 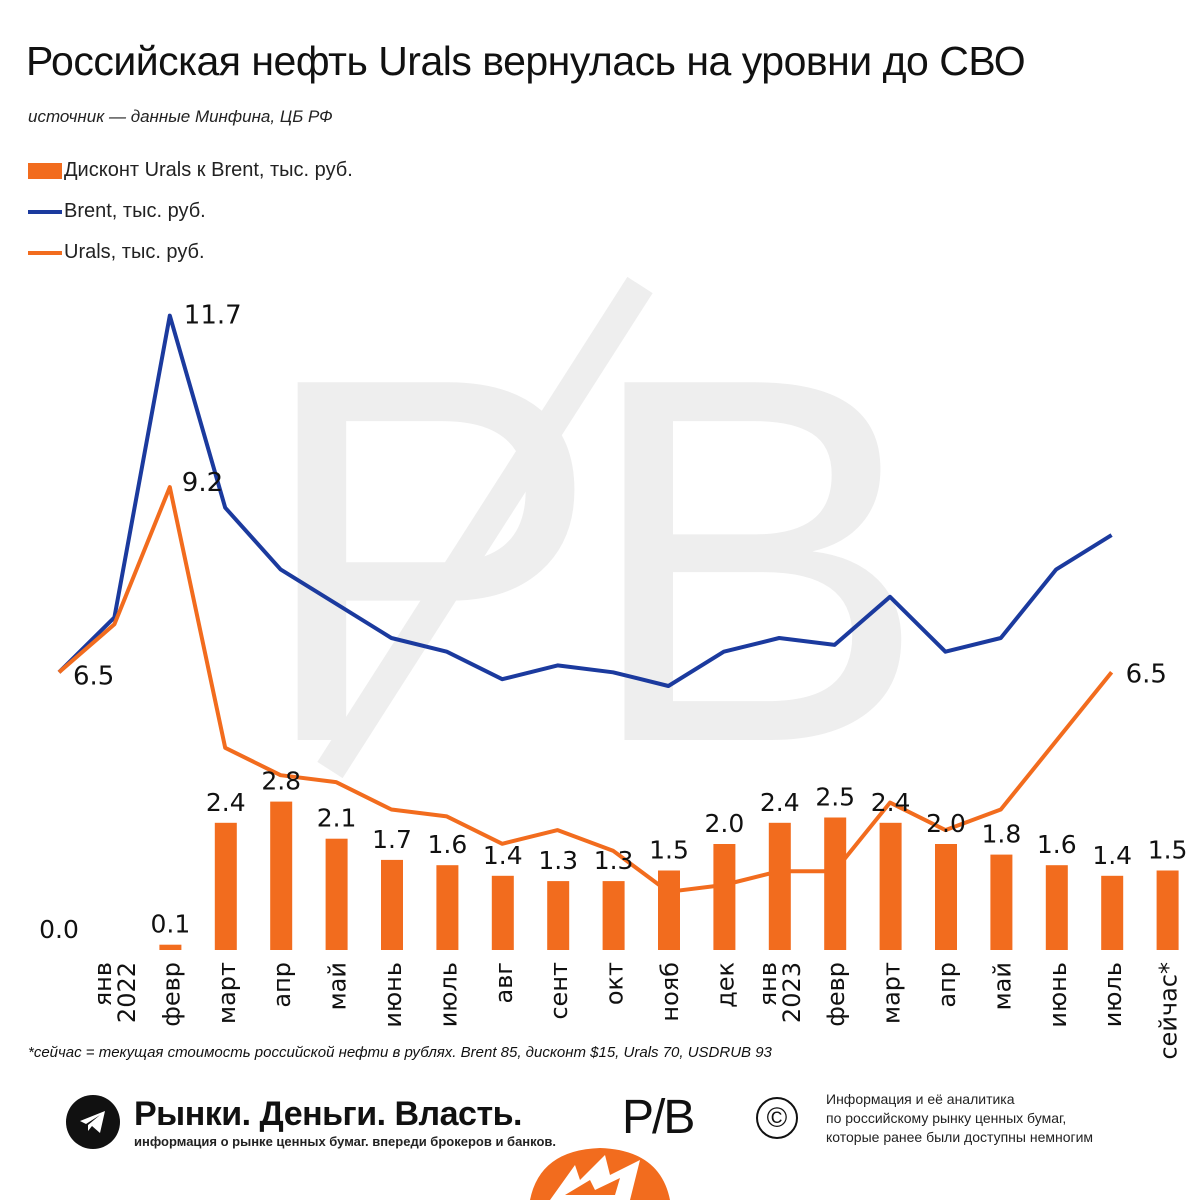 What do you see at coordinates (504, 982) in the screenshot?
I see `x-tick-label: авг` at bounding box center [504, 982].